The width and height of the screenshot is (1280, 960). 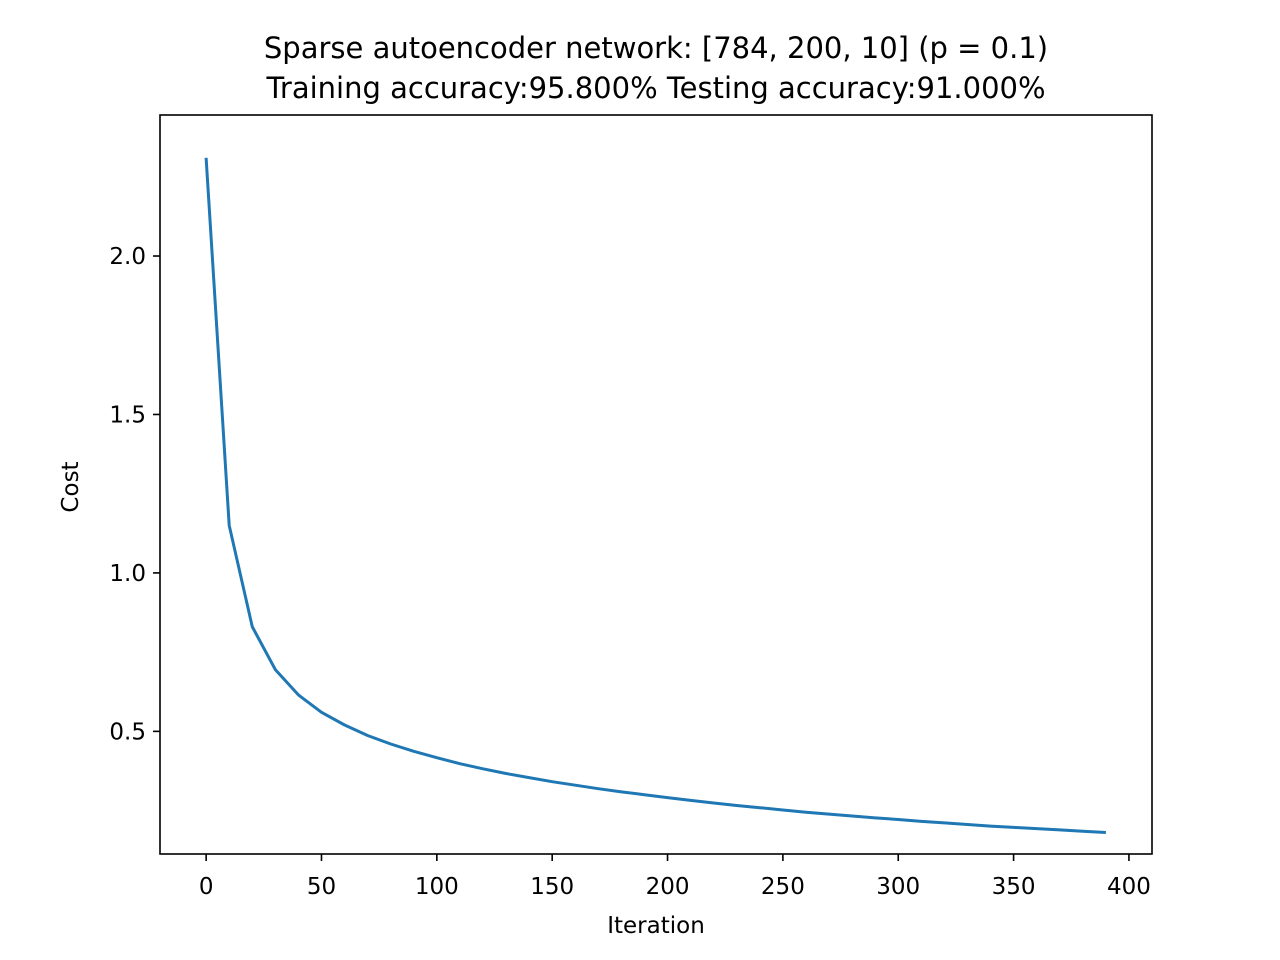 I want to click on x-axis: 0 50 100 150 200 250 300 350 400, so click(x=675, y=877).